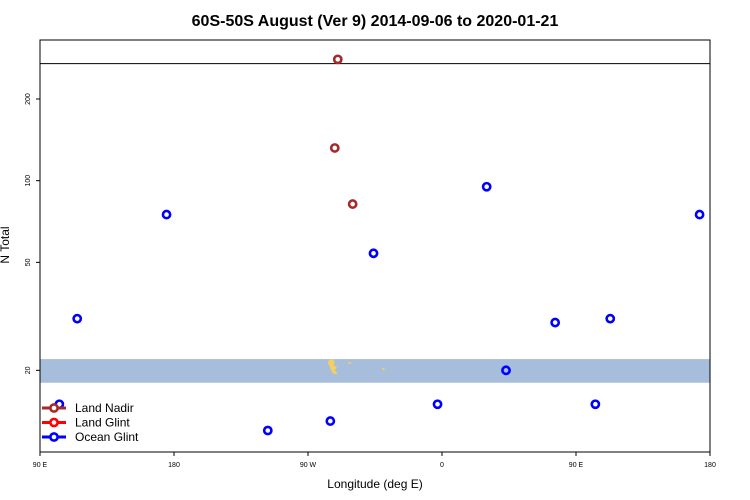 The image size is (750, 500). I want to click on y-axis-label: N Total, so click(6, 244).